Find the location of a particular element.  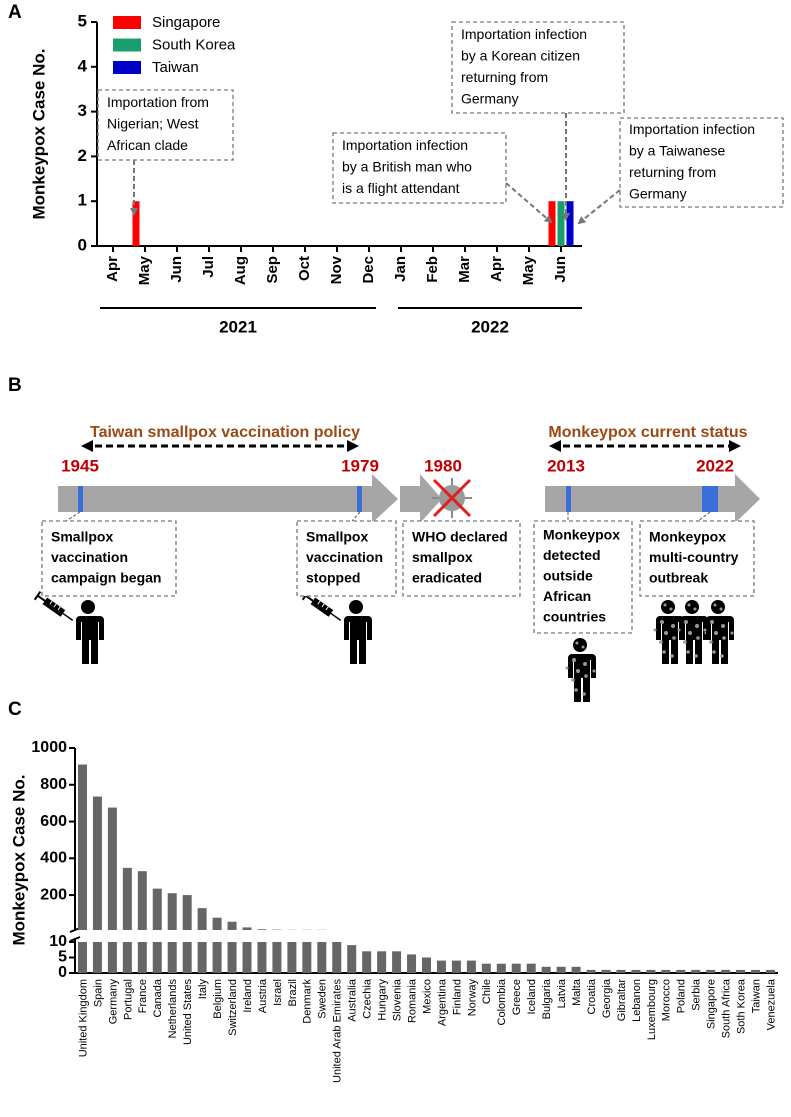

annotation-text: is a flight attendant is located at coordinates (401, 188).